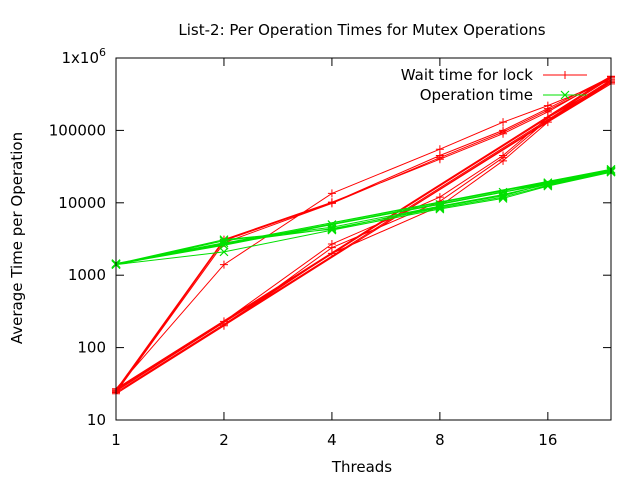  I want to click on y-tick-label: 10, so click(96, 420).